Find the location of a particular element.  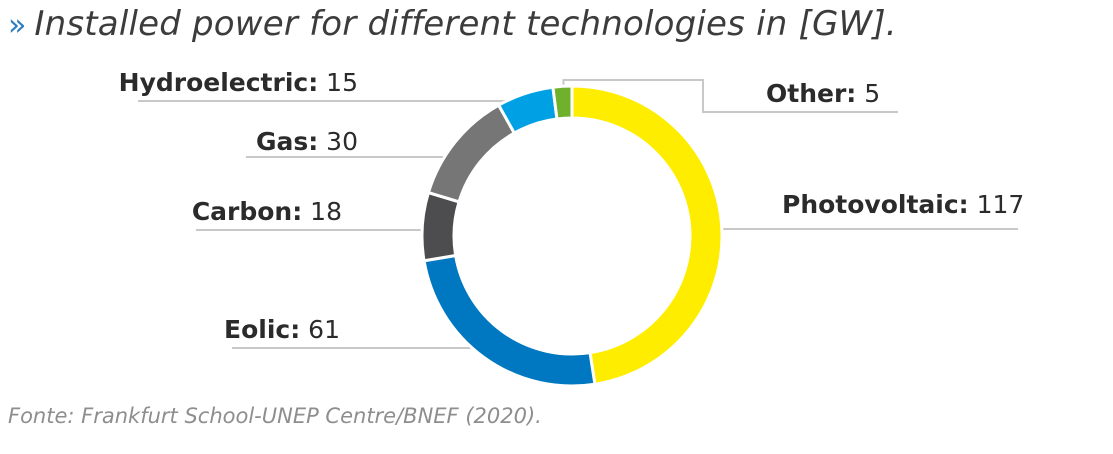

slice-label-value: 30 is located at coordinates (338, 141).